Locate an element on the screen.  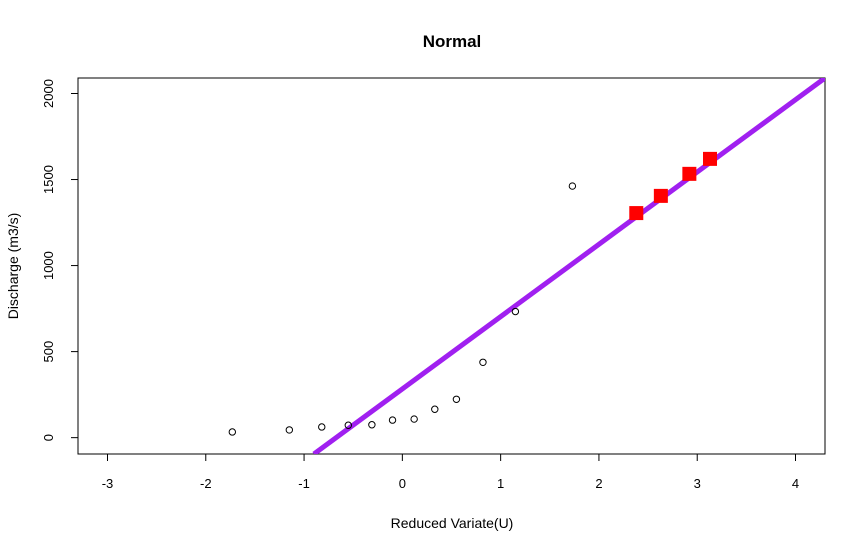
x-axis: -3 -2 -1 0 1 2 3 4 is located at coordinates (450, 472).